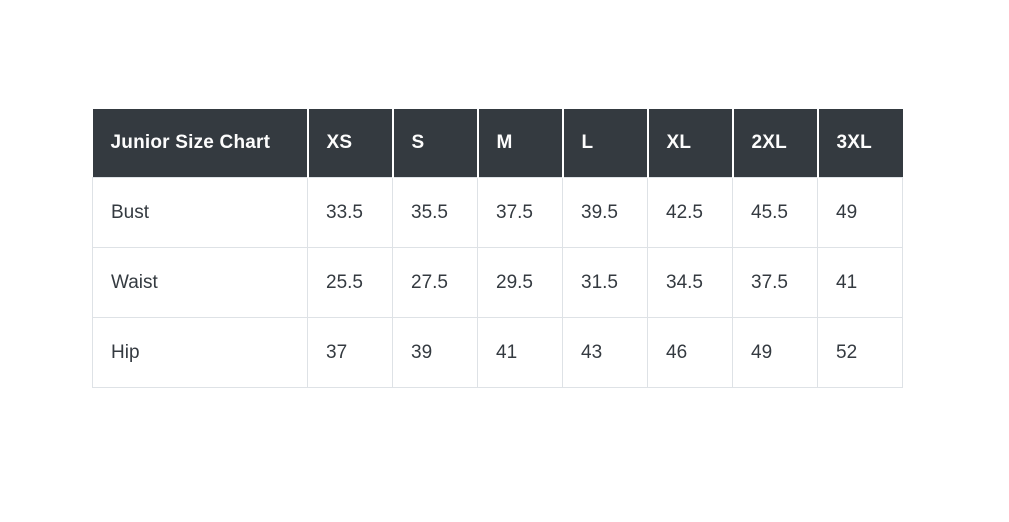 The image size is (1009, 522). I want to click on cell-hip-m: 41, so click(520, 352).